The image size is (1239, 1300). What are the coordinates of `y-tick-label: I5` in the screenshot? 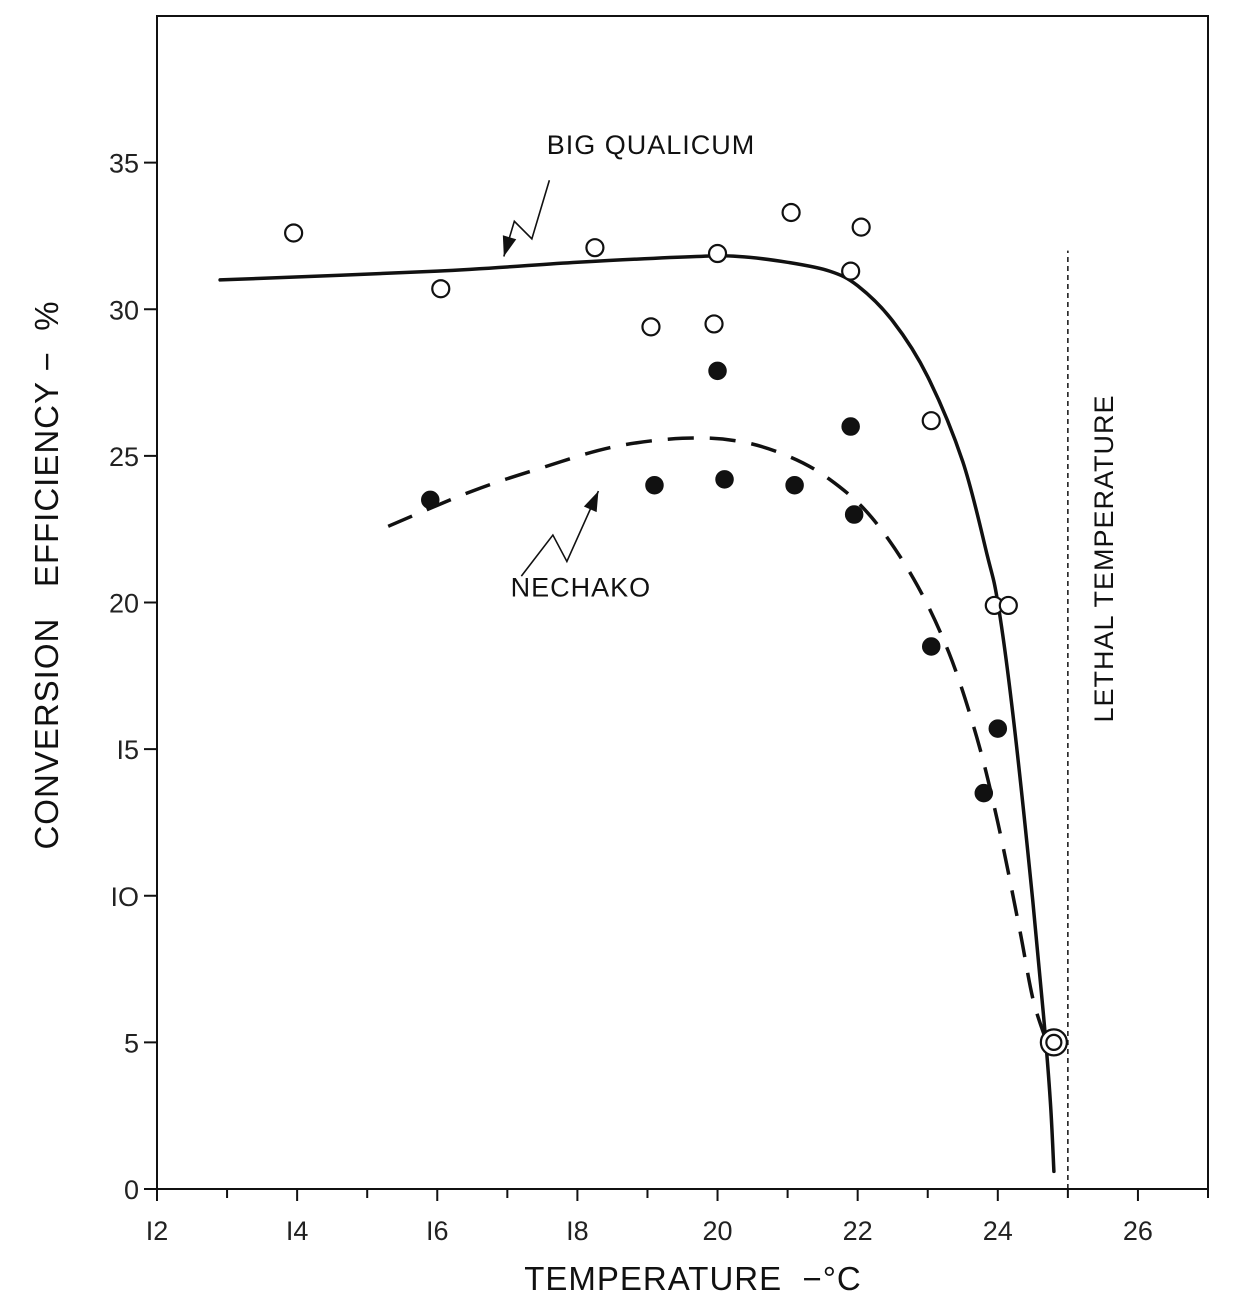 It's located at (127, 750).